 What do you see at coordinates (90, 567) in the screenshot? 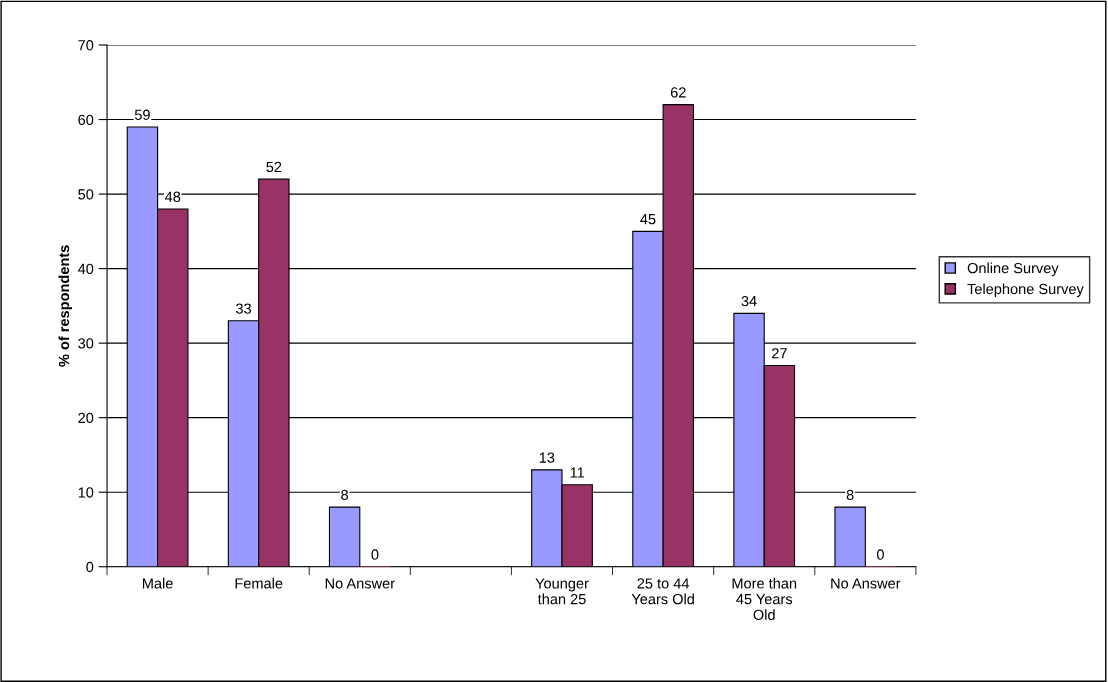
I see `y-tick-label: 0` at bounding box center [90, 567].